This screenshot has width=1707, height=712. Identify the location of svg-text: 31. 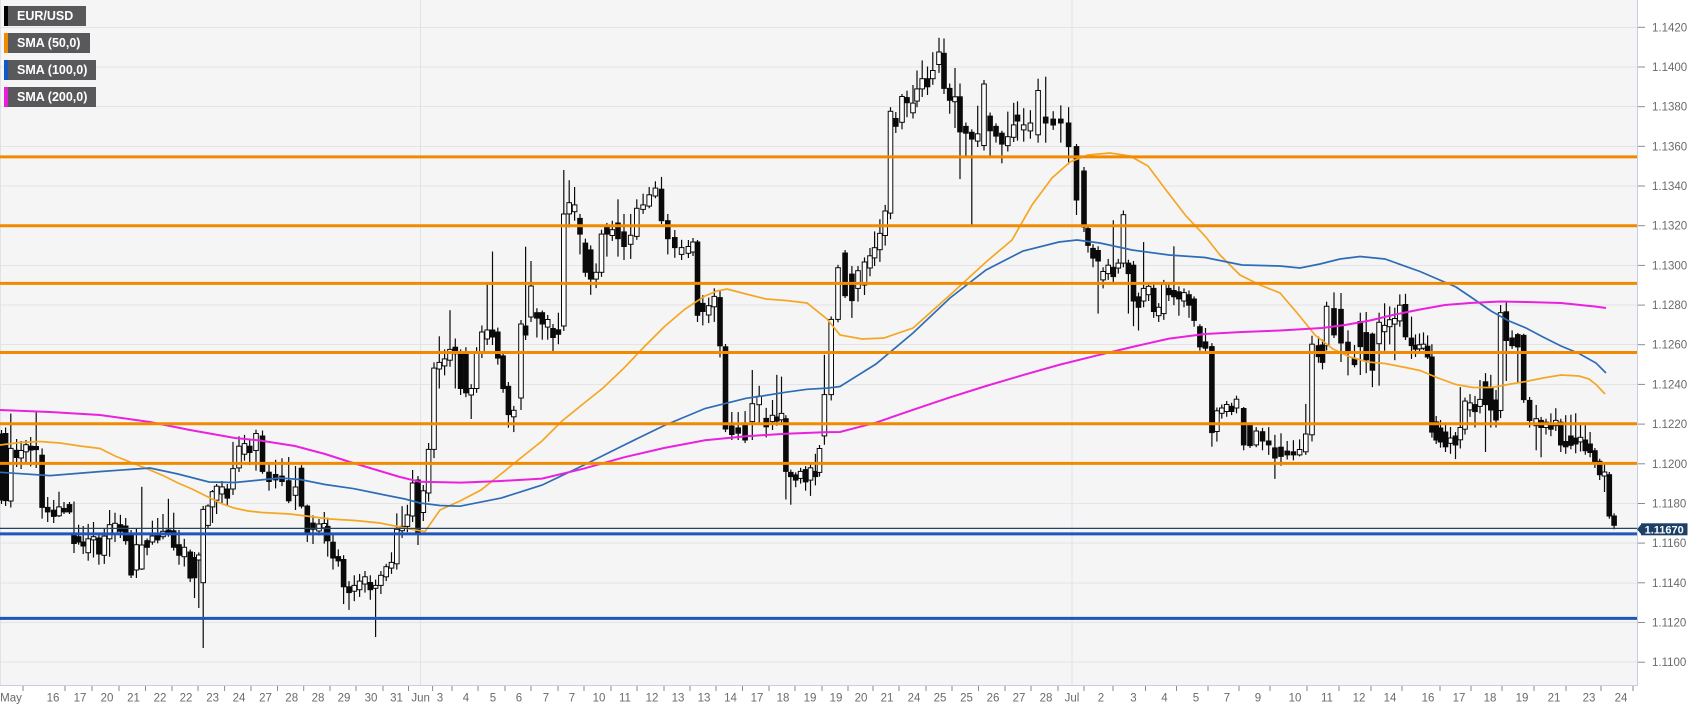
(396, 699).